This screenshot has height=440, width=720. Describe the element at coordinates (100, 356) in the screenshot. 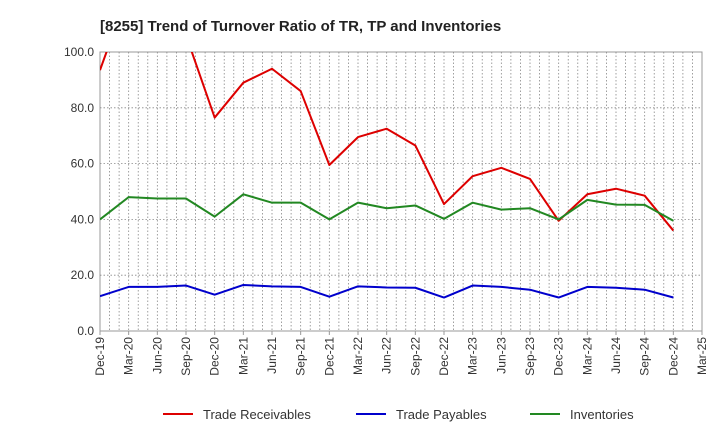

I see `x-tick-label: Dec-19` at that location.